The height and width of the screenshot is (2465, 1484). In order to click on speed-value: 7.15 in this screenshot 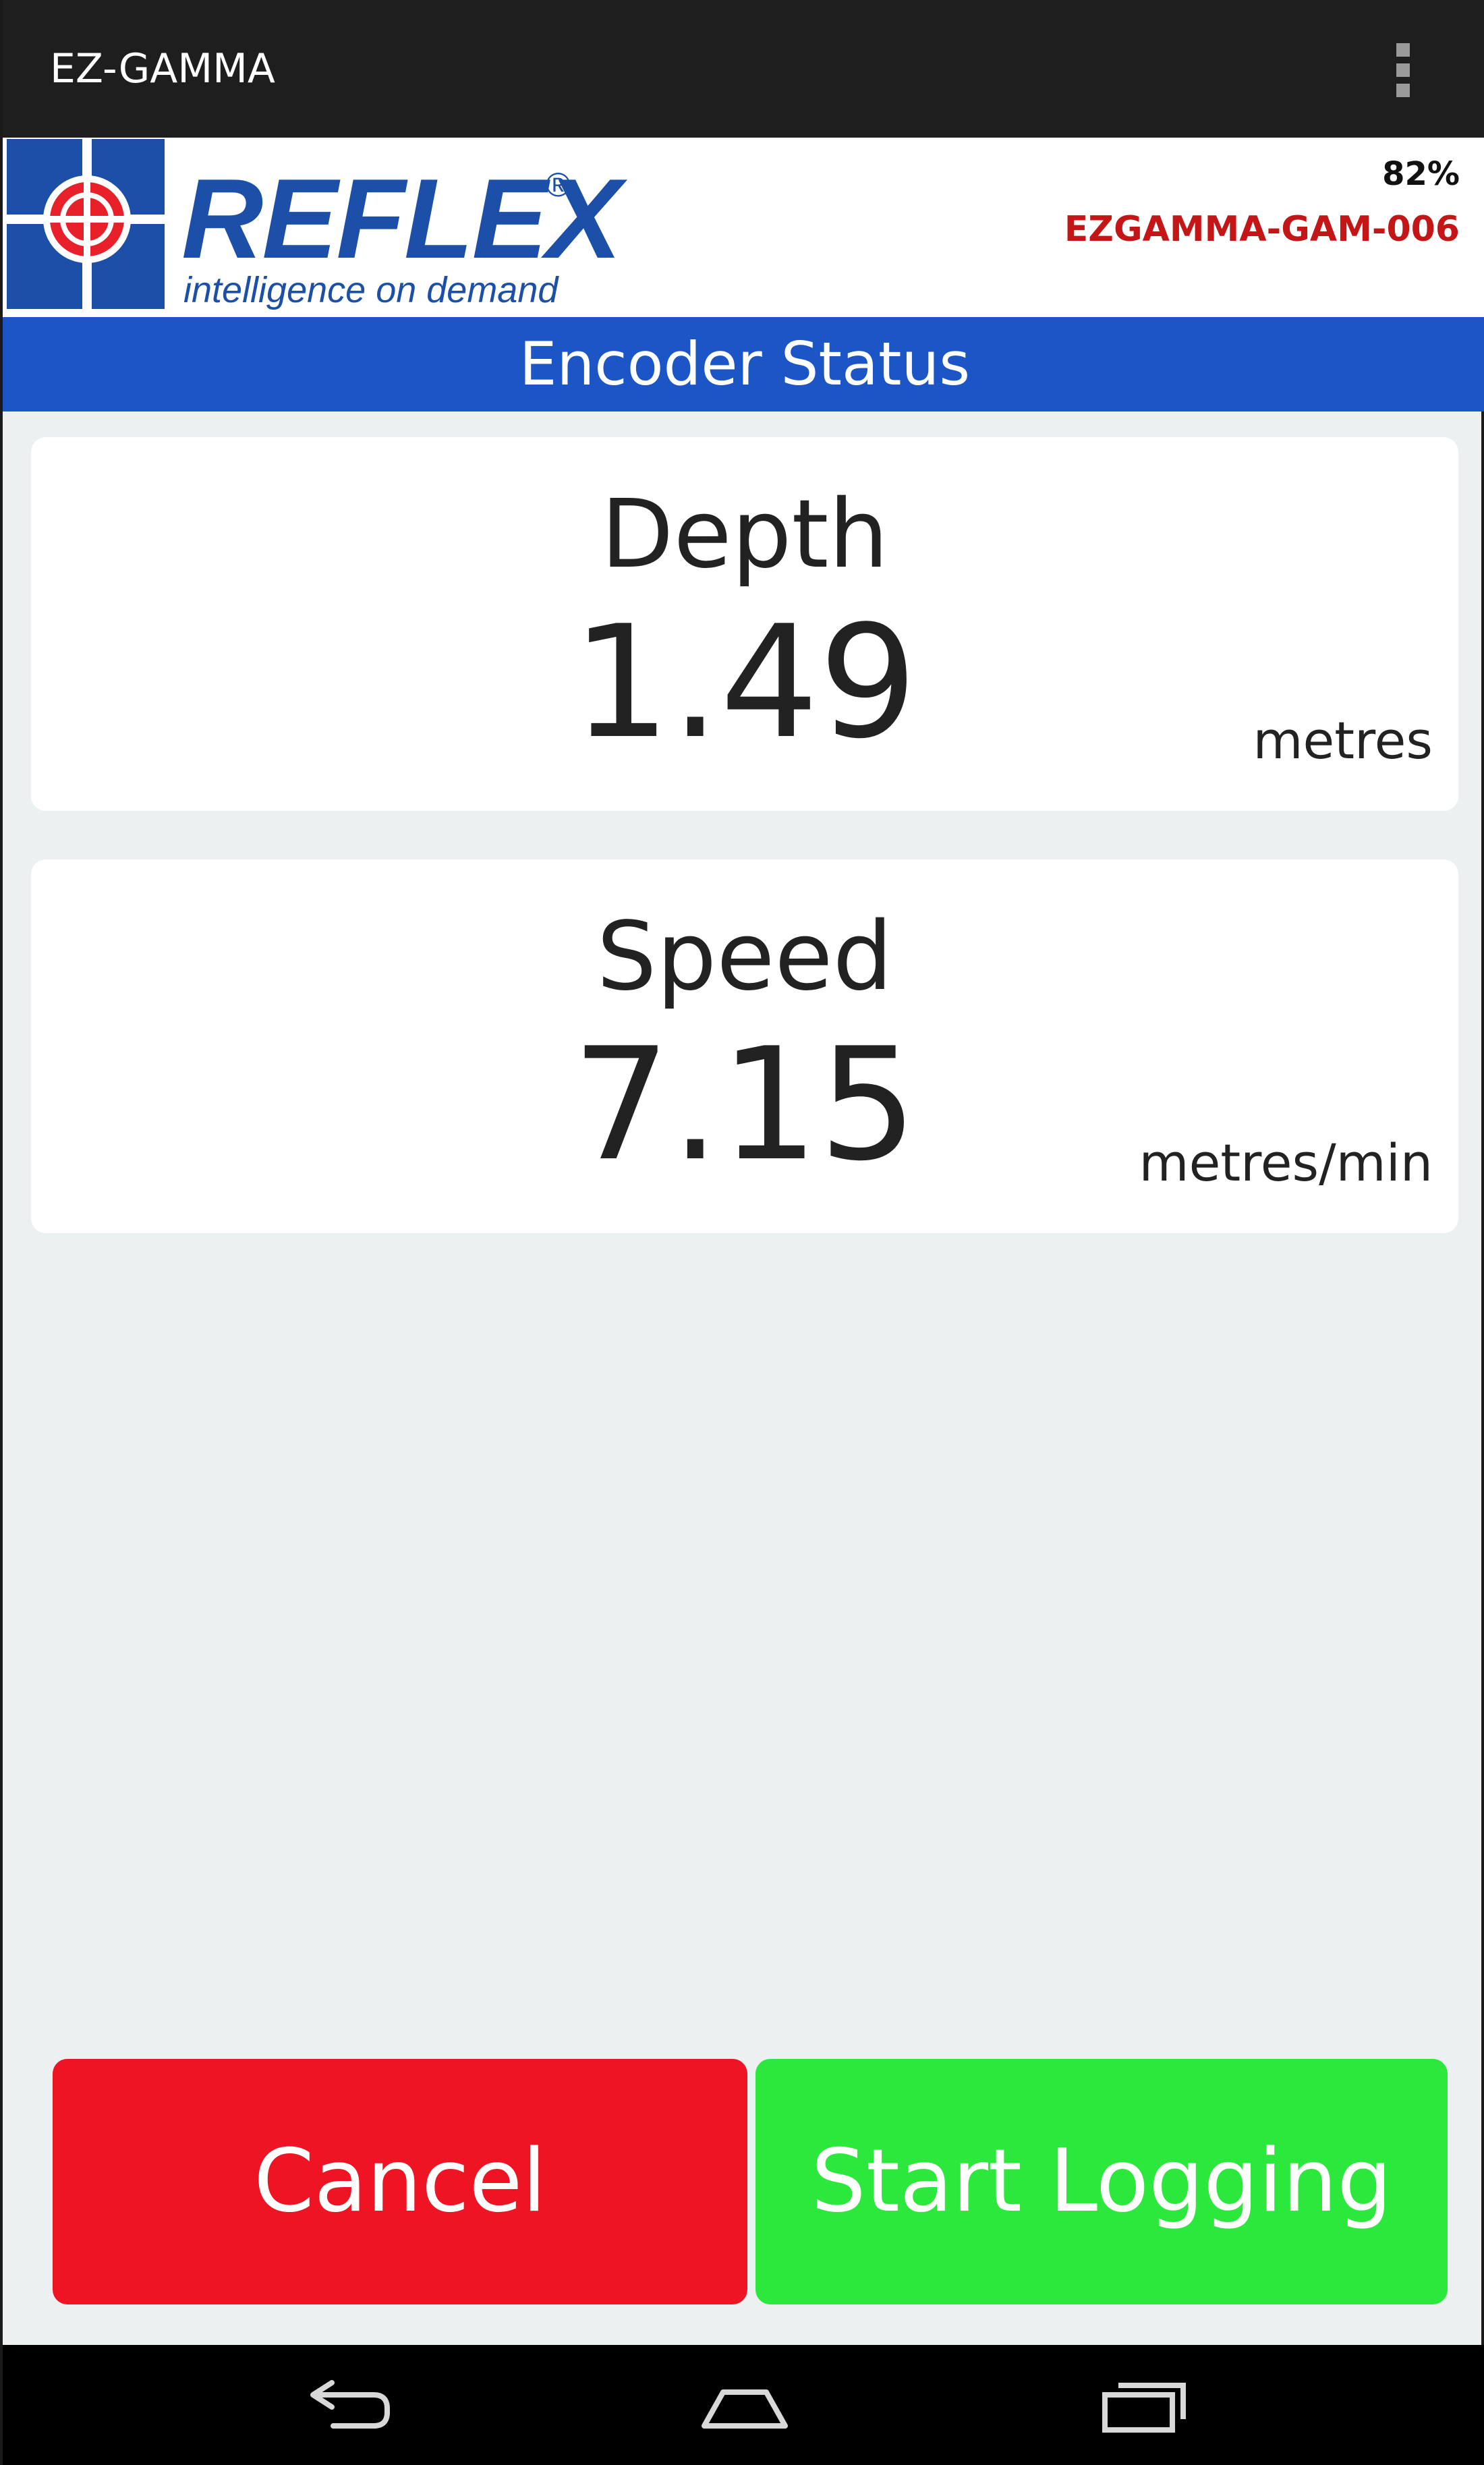, I will do `click(744, 1105)`.